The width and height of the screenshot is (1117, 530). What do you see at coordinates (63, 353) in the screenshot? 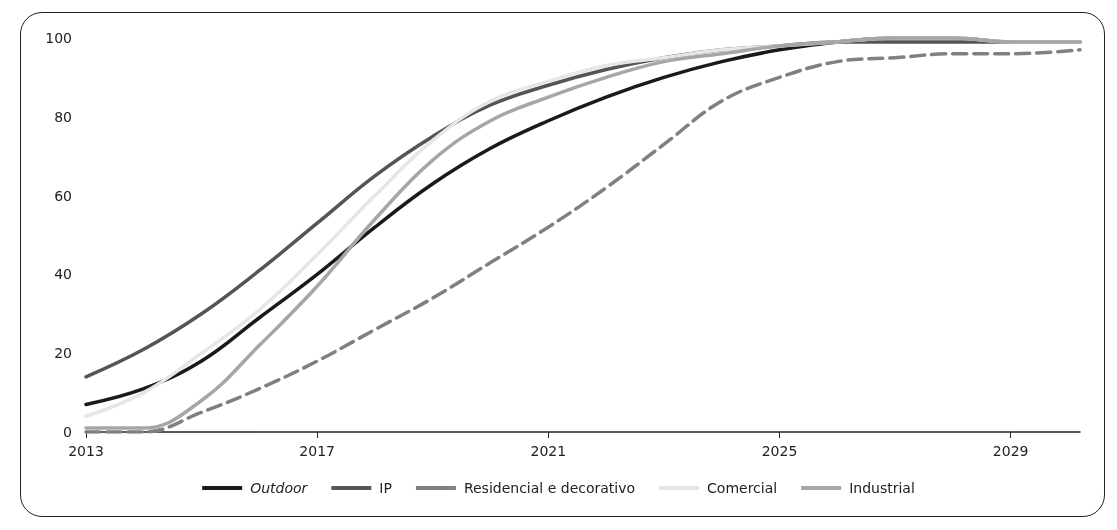
I see `y-tick-label: 20` at bounding box center [63, 353].